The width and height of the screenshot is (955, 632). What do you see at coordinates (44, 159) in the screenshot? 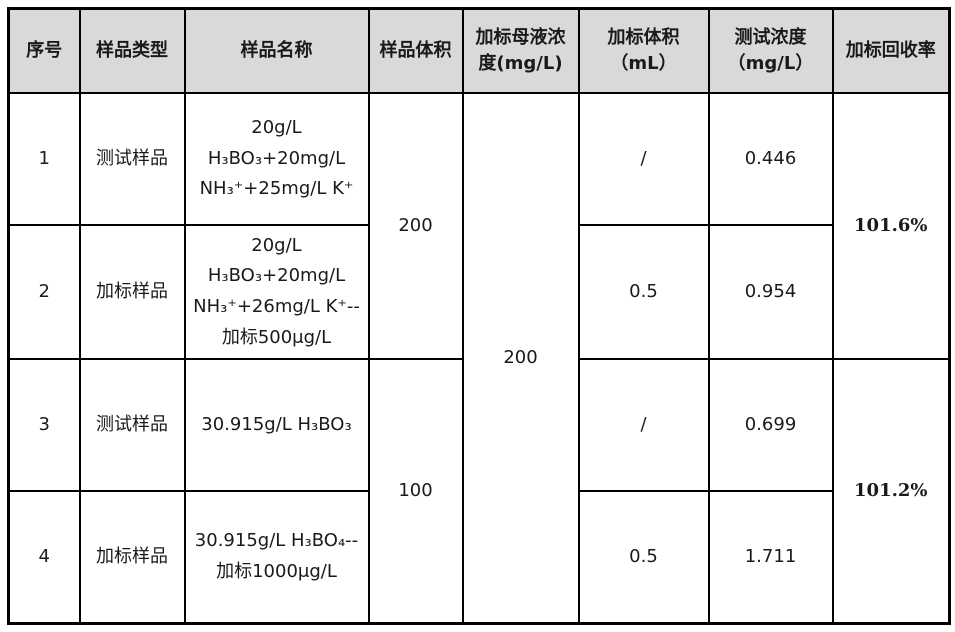
I see `cell-index: 1` at bounding box center [44, 159].